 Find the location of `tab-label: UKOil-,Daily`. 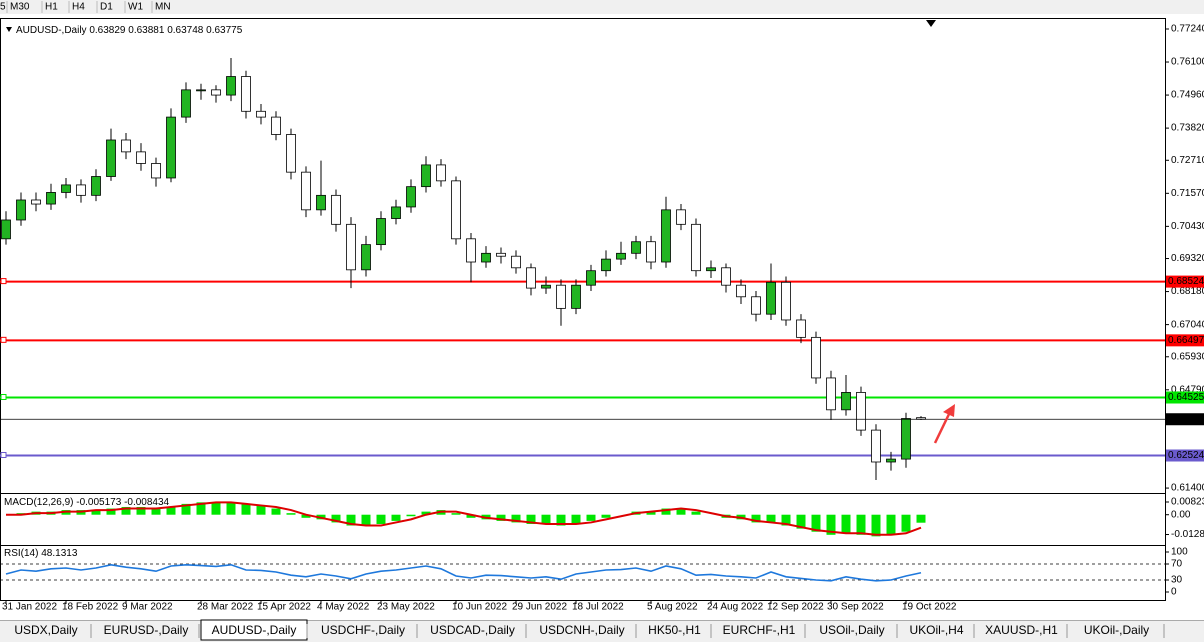

tab-label: UKOil-,Daily is located at coordinates (1116, 630).